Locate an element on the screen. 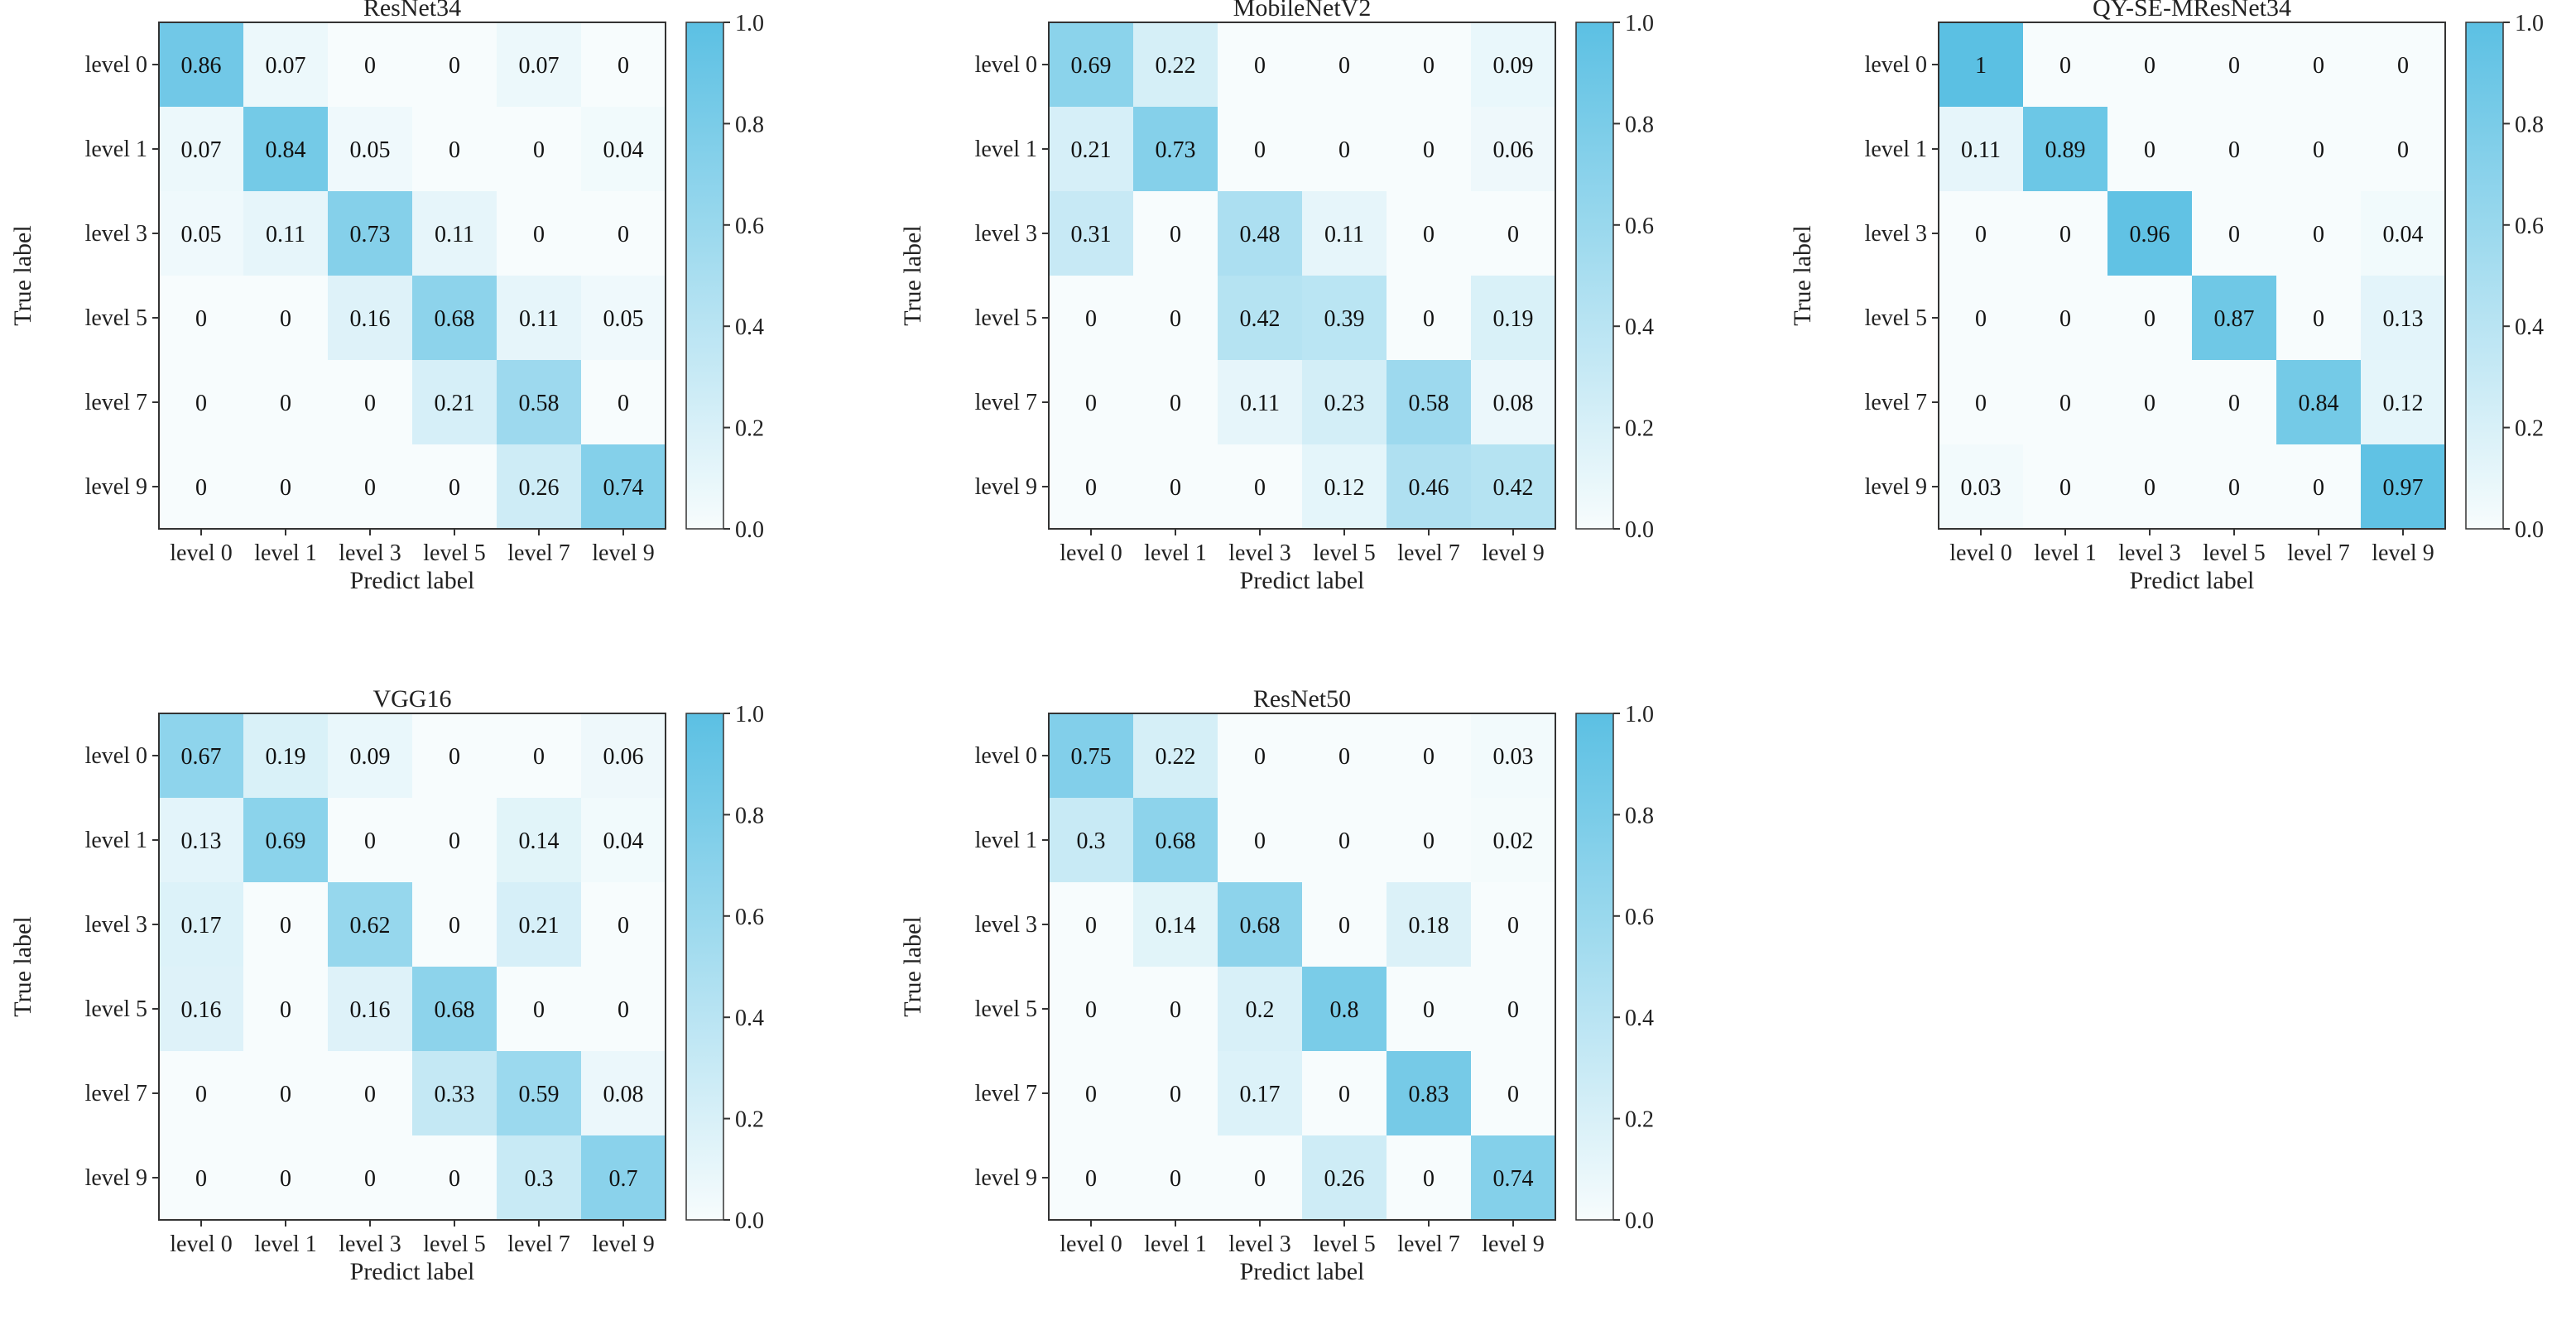 The height and width of the screenshot is (1325, 2576). cell-value-label: 0.46 is located at coordinates (1429, 488).